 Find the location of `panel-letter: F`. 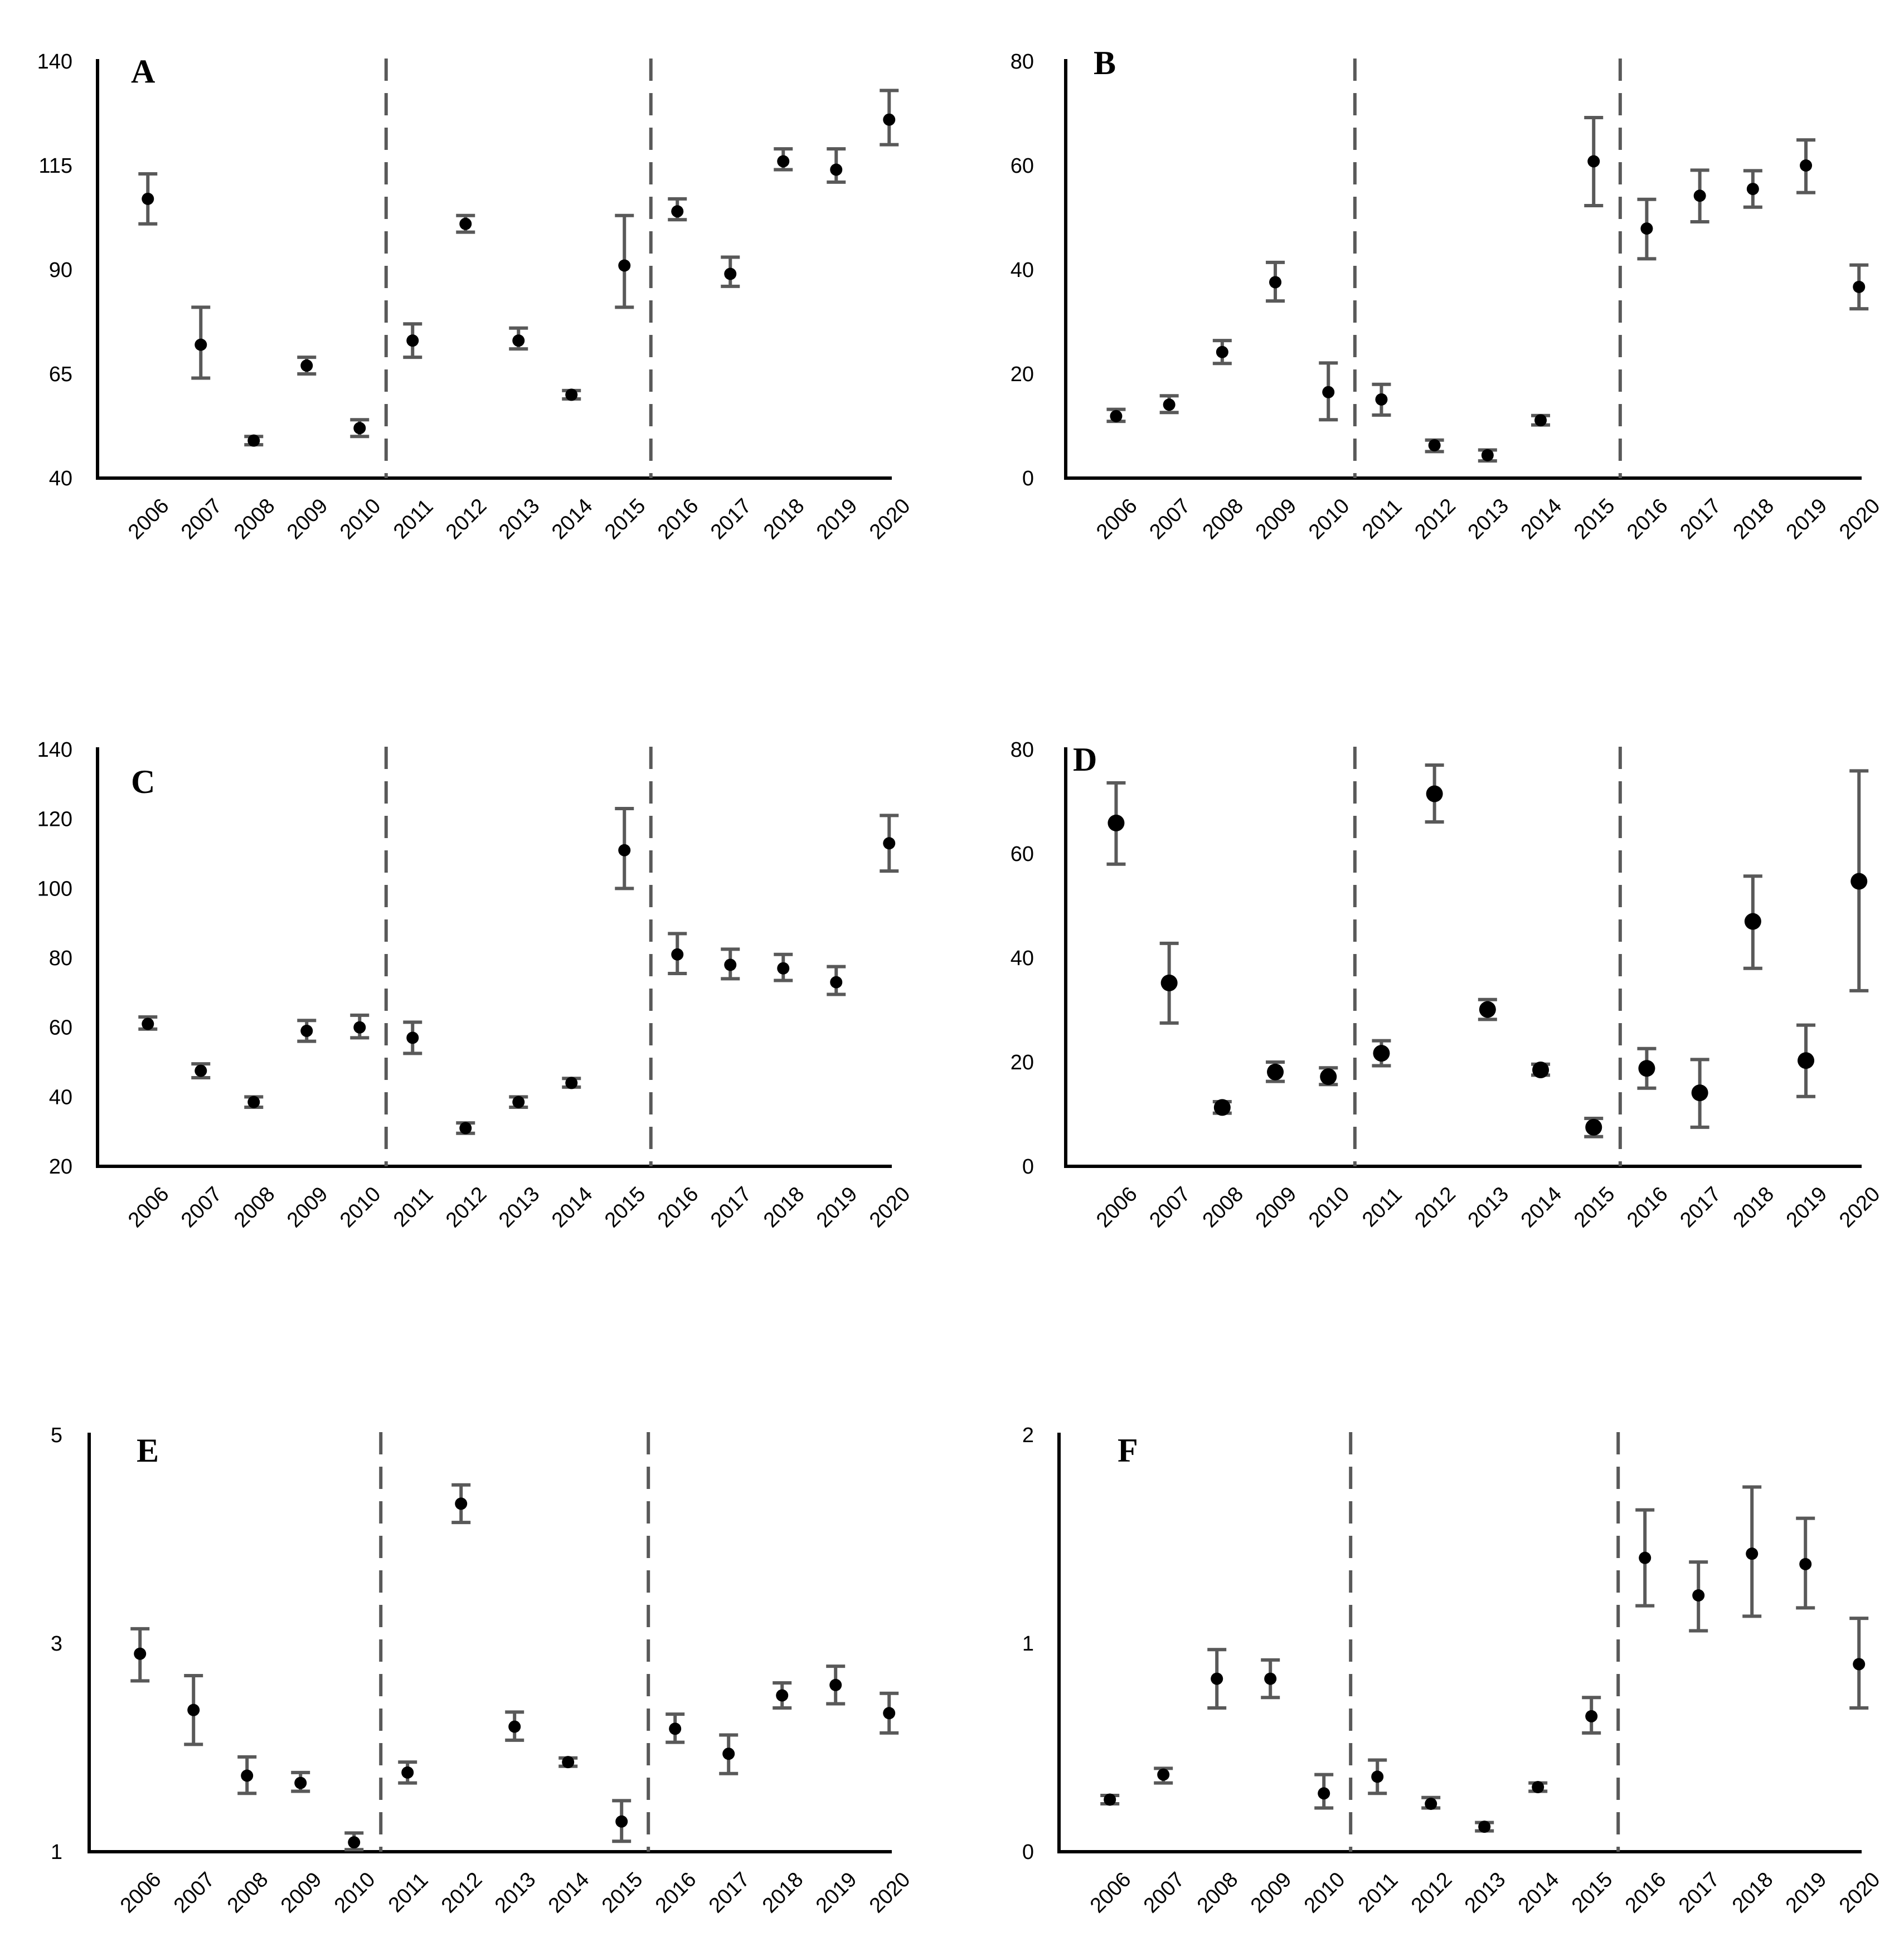

panel-letter: F is located at coordinates (1128, 1450).